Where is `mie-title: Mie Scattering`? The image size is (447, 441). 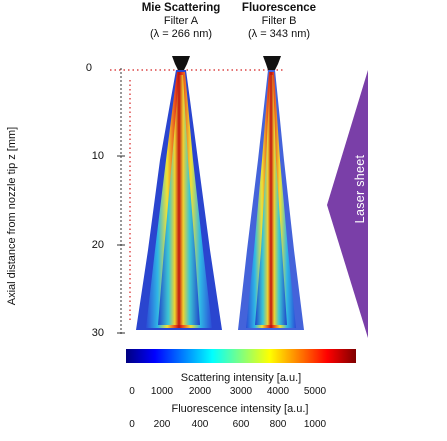
mie-title: Mie Scattering is located at coordinates (181, 8).